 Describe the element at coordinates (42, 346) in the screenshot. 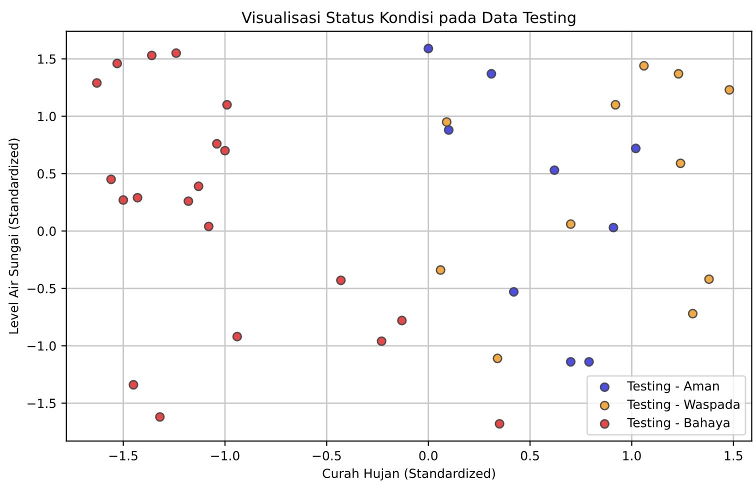

I see `y-tick-label: −1.0` at that location.